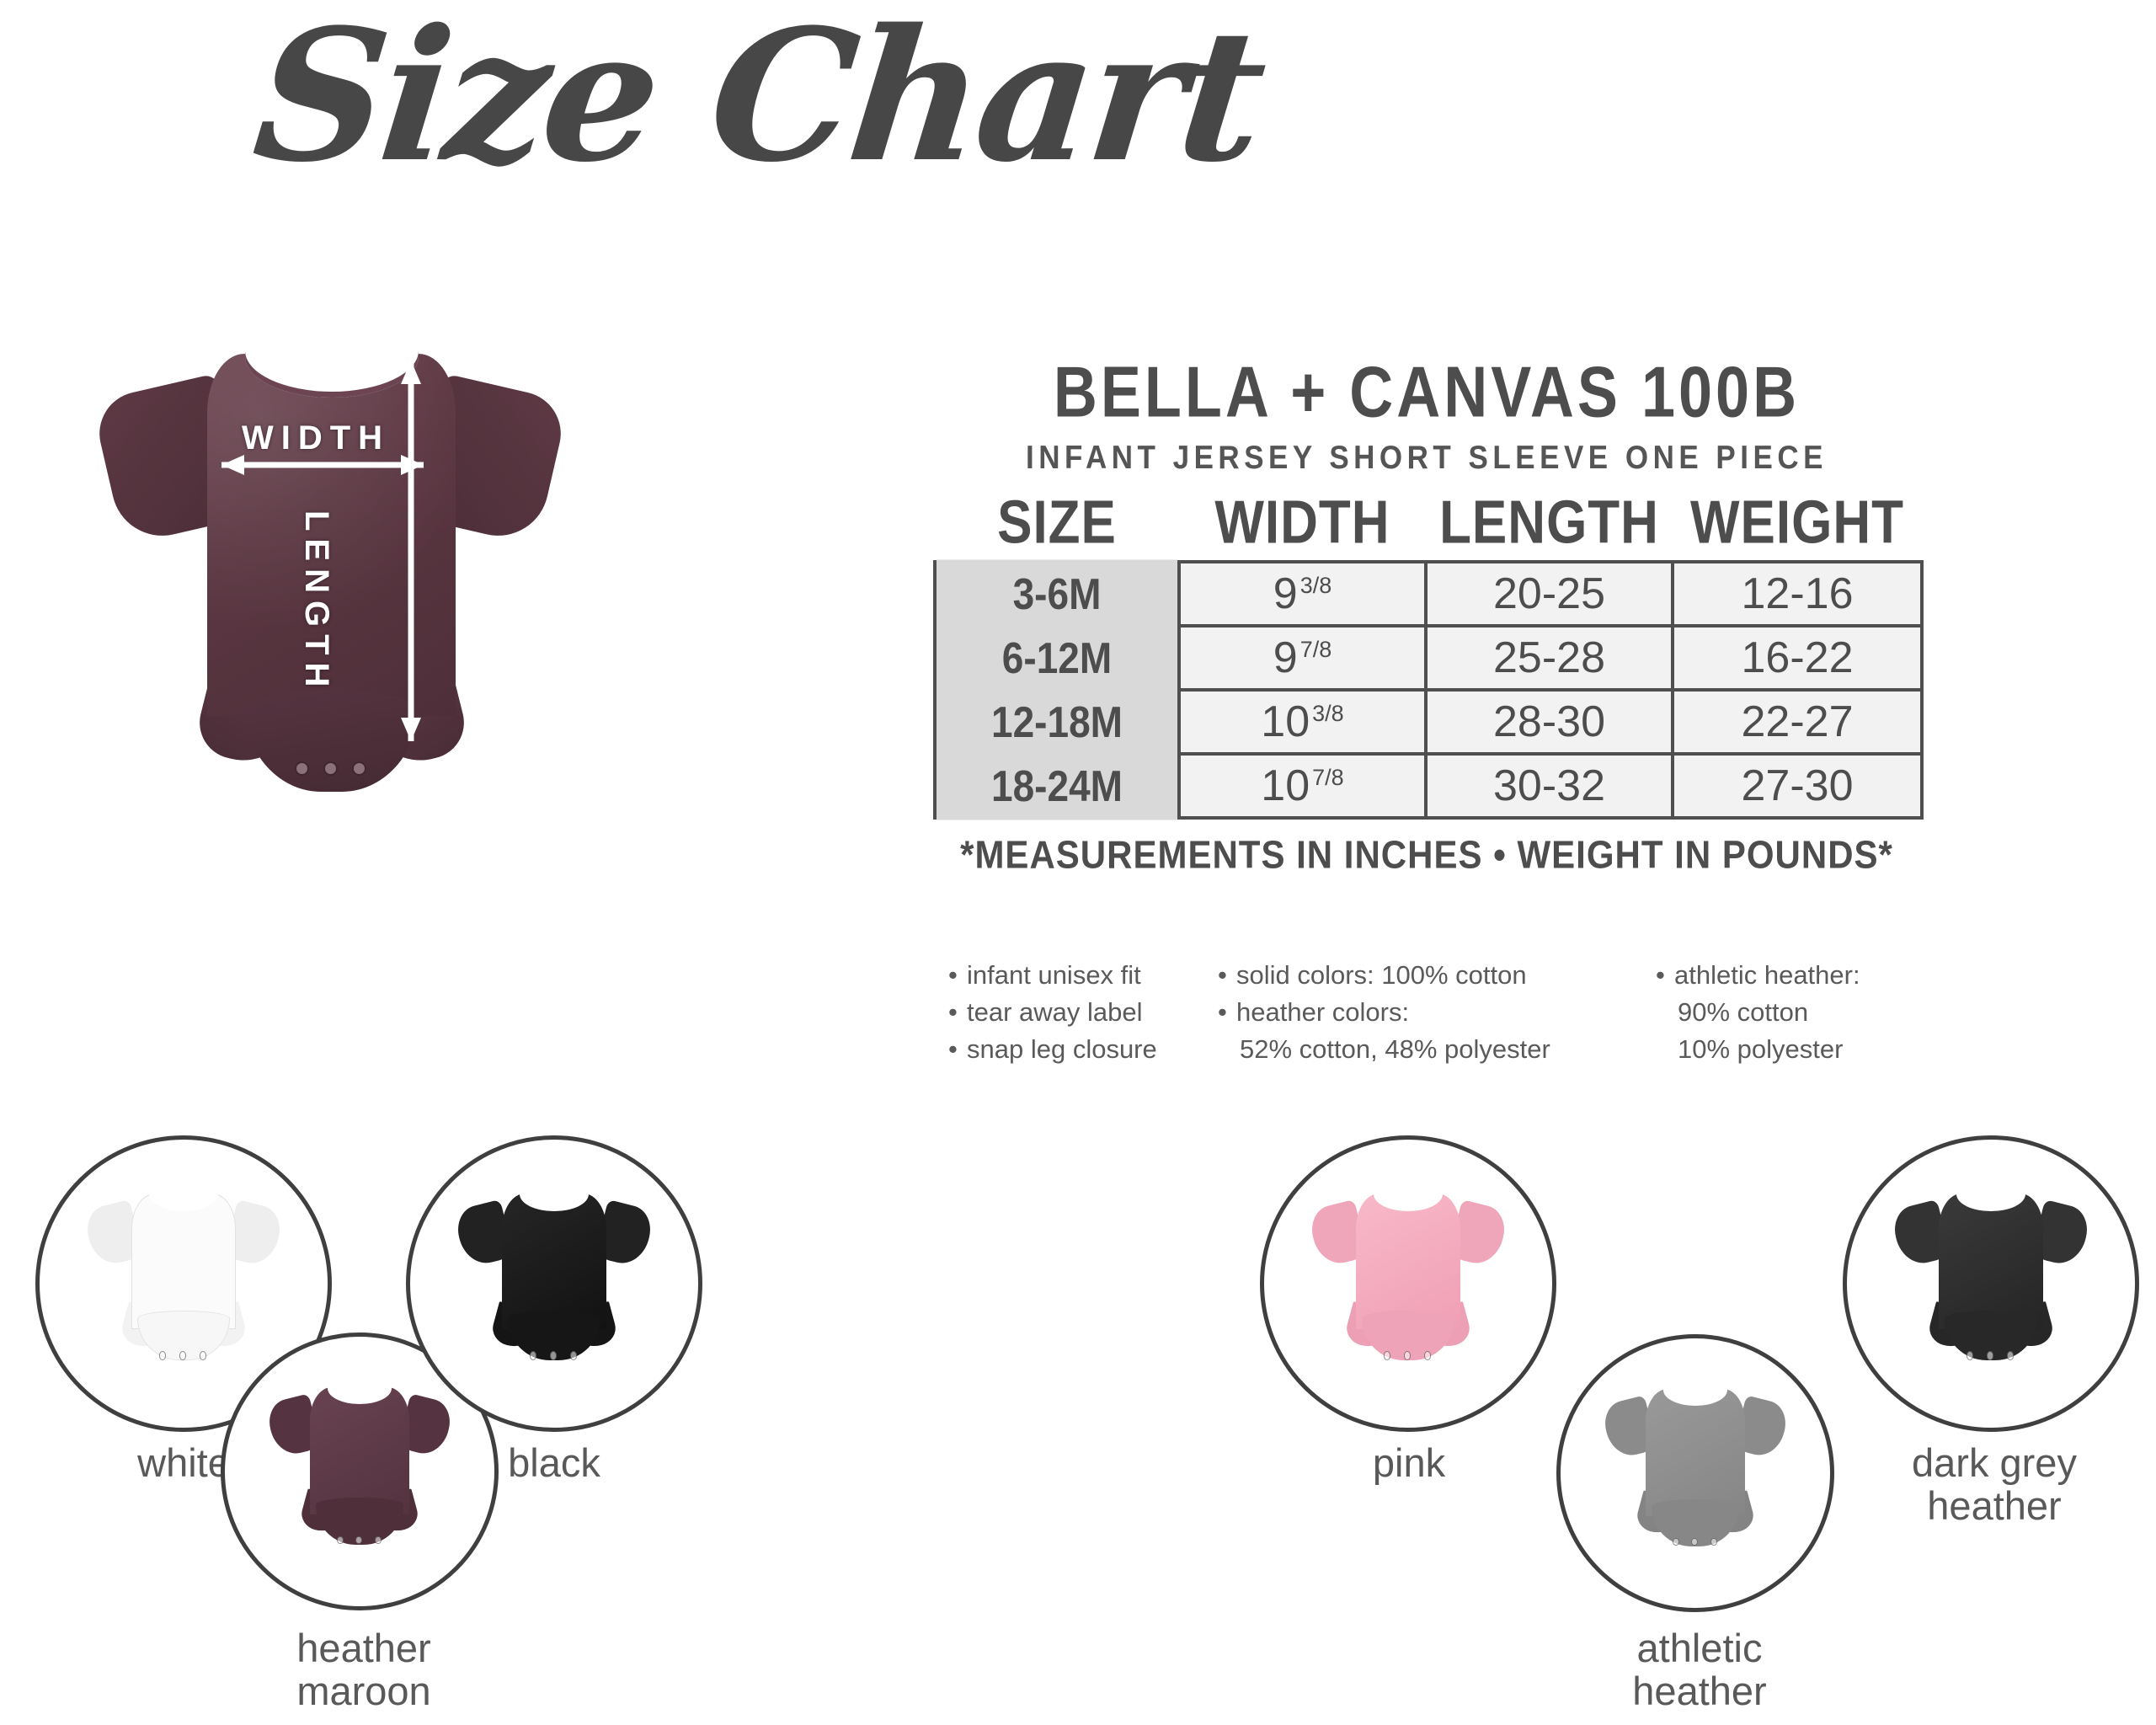  What do you see at coordinates (1057, 722) in the screenshot?
I see `cell-size: 12-18M` at bounding box center [1057, 722].